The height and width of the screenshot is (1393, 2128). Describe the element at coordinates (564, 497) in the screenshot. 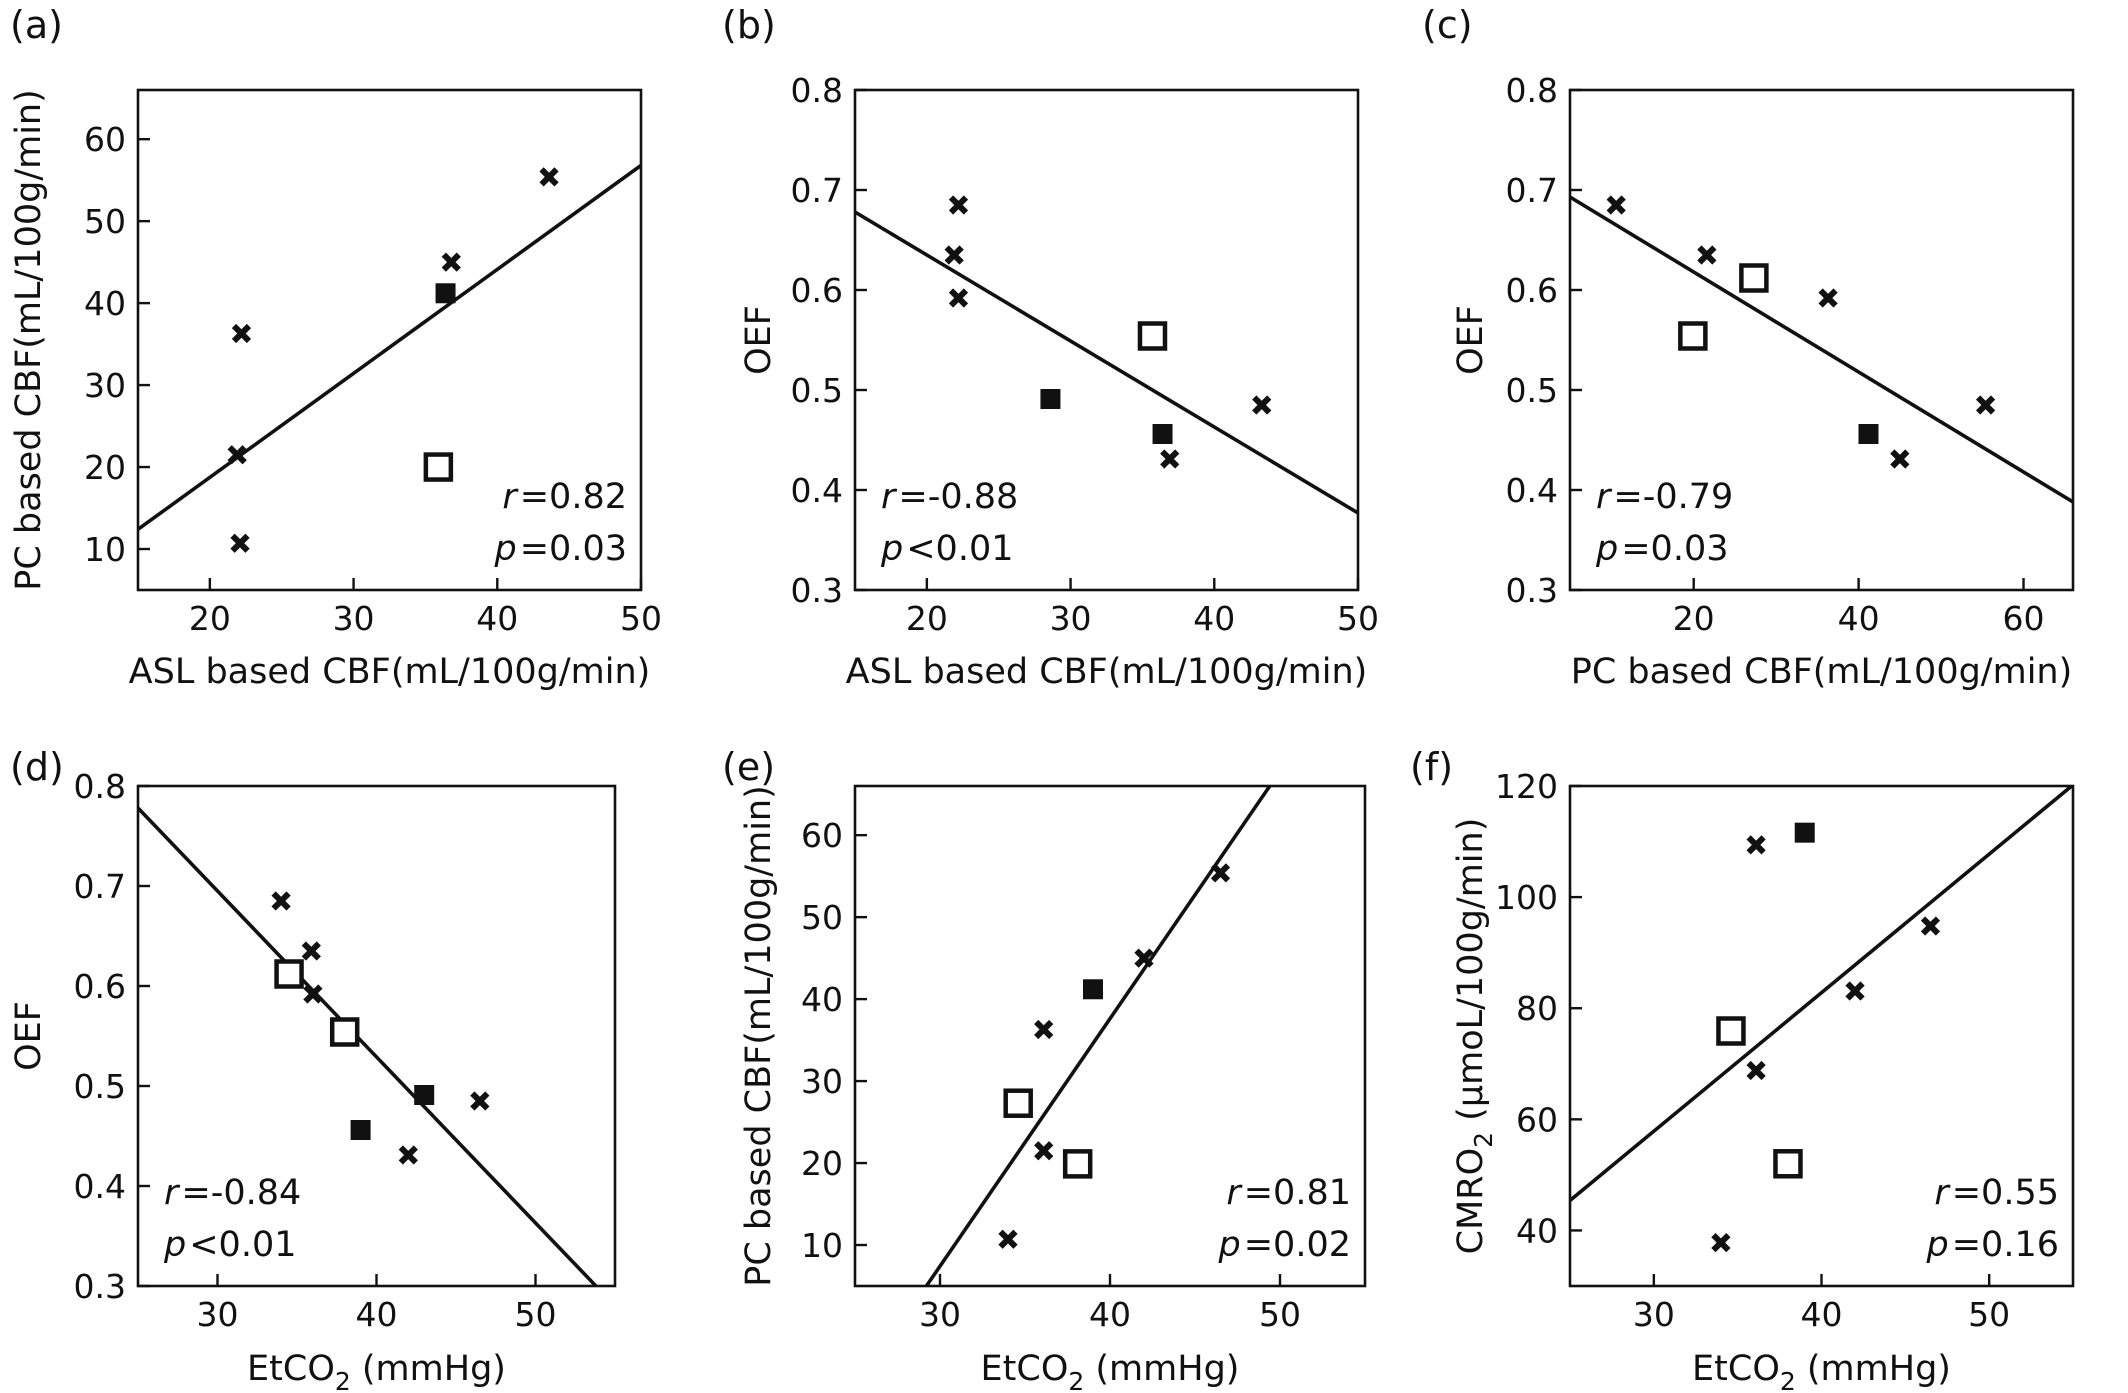

I see `stat-r: r=0.82` at that location.